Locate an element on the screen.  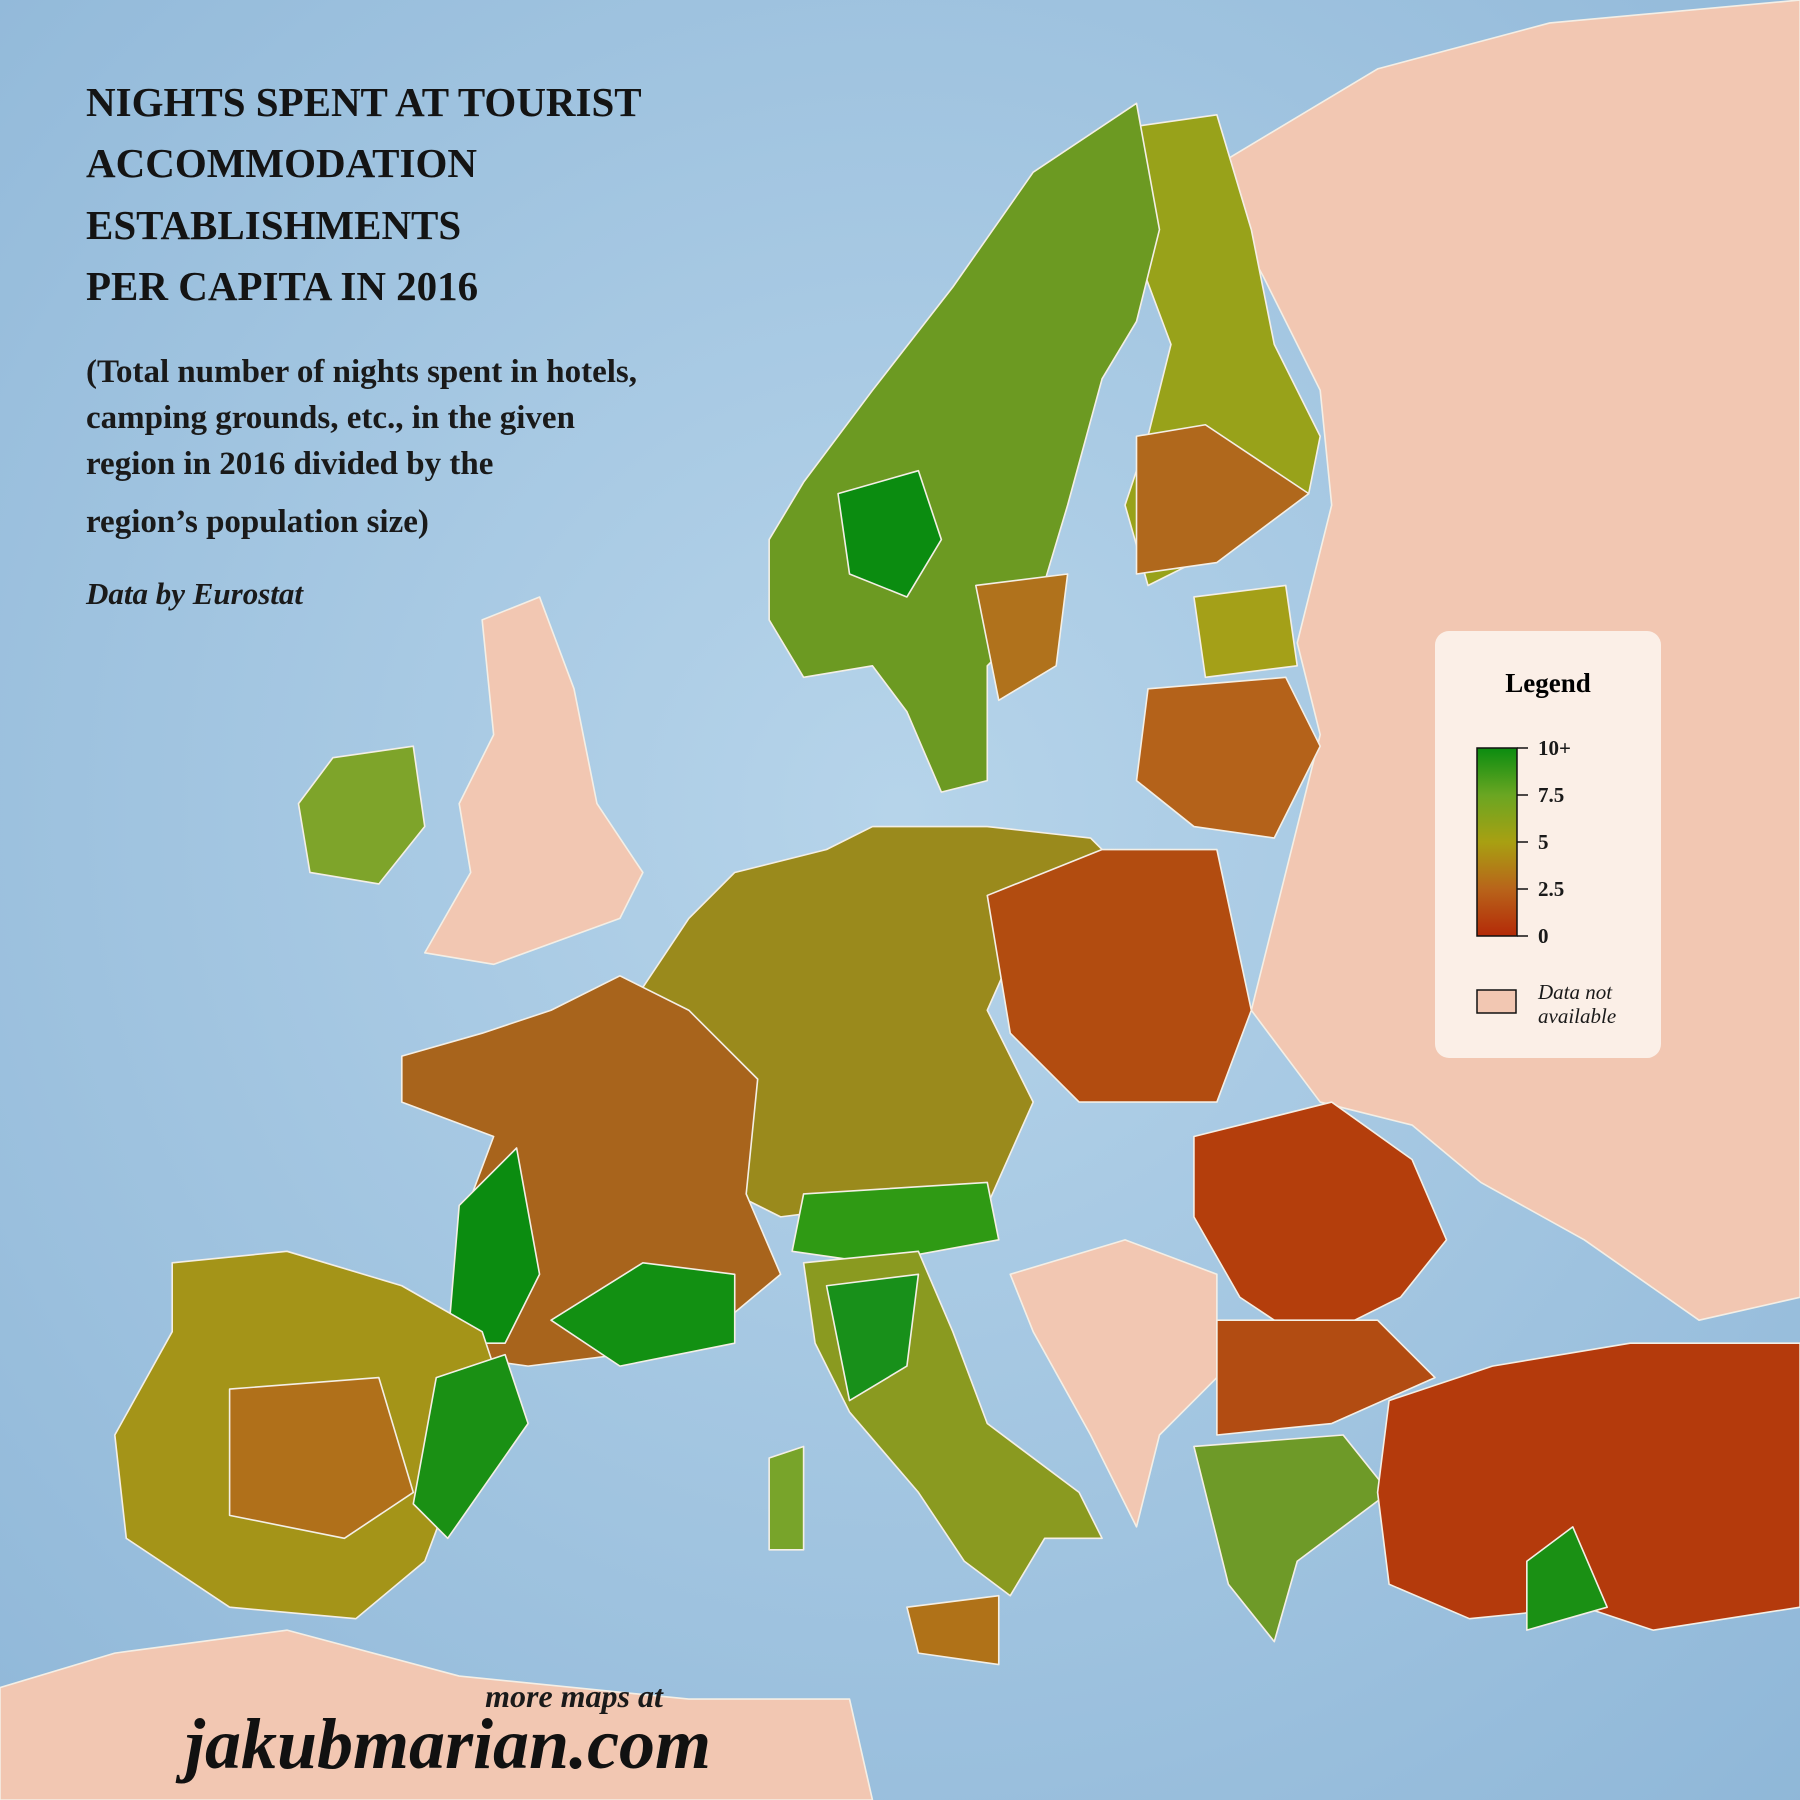
legend-tick-label: 2.5 is located at coordinates (1551, 889).